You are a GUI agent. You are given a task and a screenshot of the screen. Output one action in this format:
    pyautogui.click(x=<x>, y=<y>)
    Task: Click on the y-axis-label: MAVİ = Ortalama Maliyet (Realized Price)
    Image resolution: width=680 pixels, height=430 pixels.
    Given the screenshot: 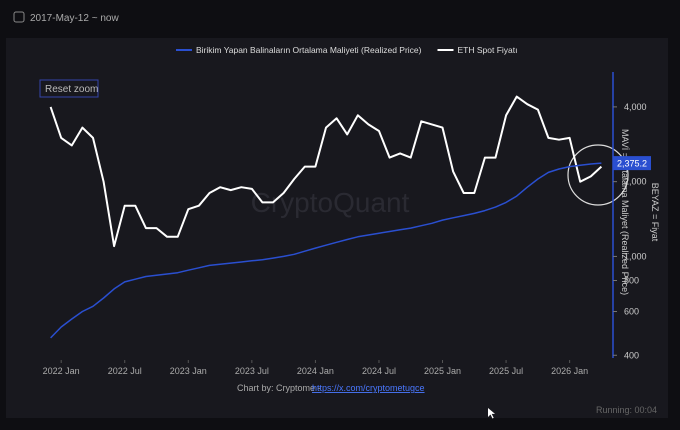 What is the action you would take?
    pyautogui.click(x=625, y=212)
    